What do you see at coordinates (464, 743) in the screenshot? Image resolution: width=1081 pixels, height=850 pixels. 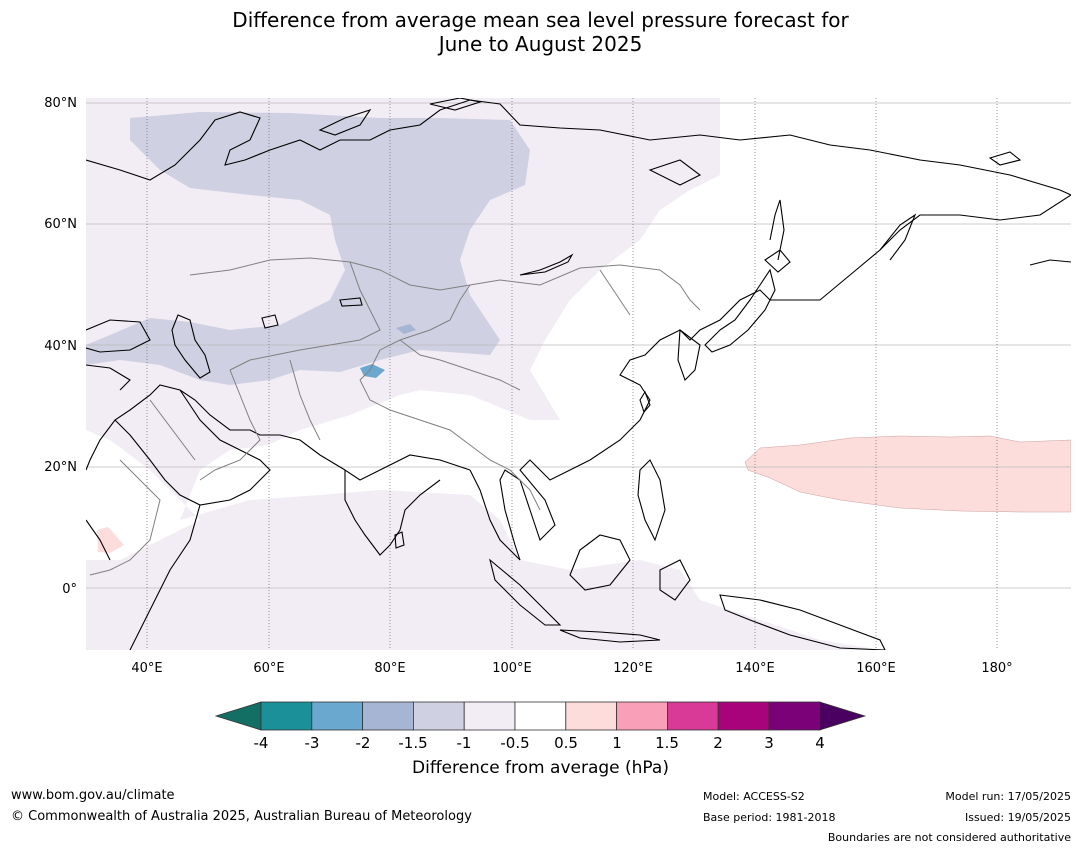 I see `colorbar-tick: -1` at bounding box center [464, 743].